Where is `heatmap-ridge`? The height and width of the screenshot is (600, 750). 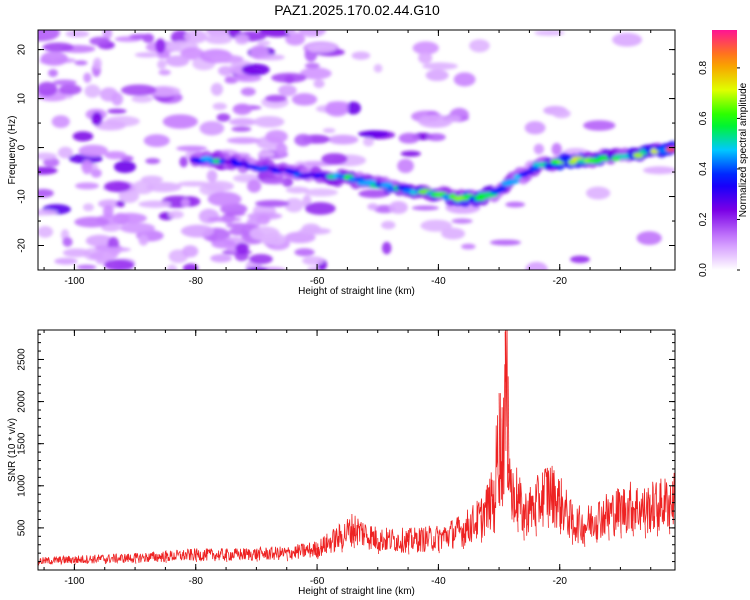 heatmap-ridge is located at coordinates (432, 173).